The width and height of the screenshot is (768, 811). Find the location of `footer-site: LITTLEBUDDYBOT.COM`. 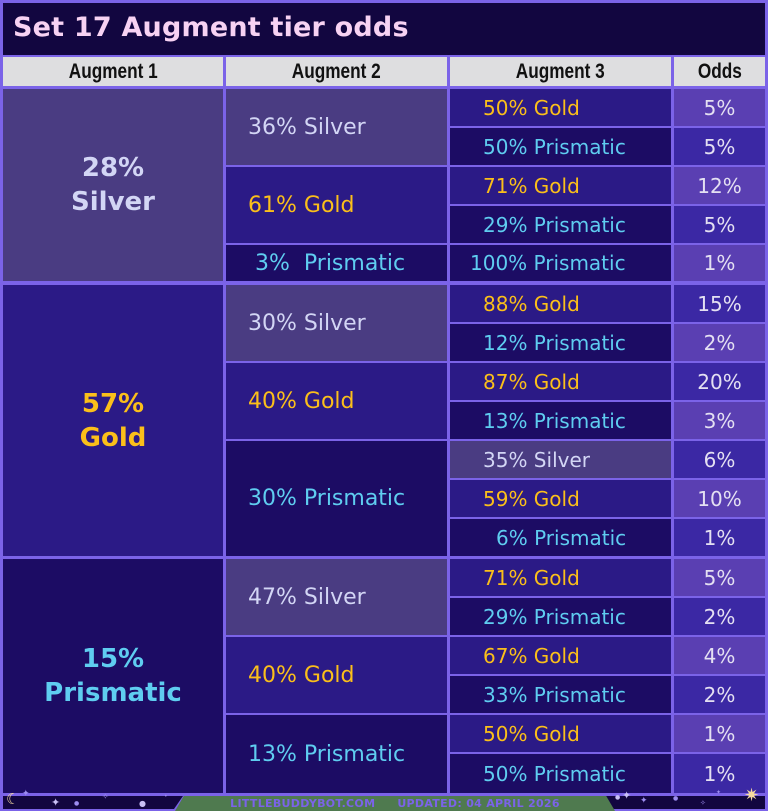

footer-site: LITTLEBUDDYBOT.COM is located at coordinates (303, 803).